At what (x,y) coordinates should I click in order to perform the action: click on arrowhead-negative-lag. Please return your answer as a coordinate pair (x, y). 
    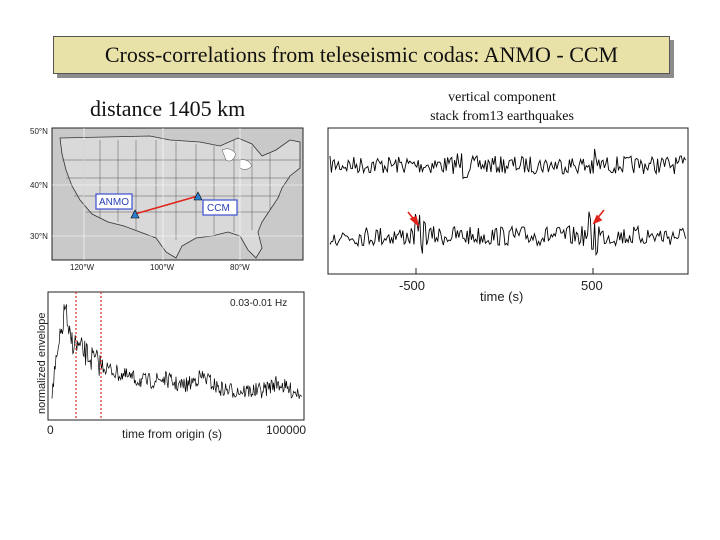
    Looking at the image, I should click on (414, 221).